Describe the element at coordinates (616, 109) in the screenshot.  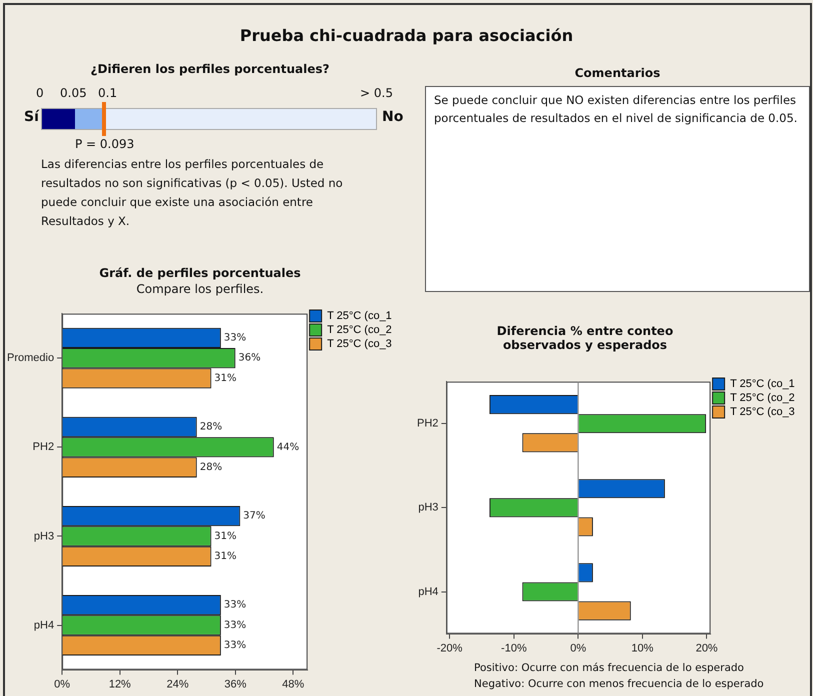
I see `text: Se puede concluir que NO existen diferencias entre los perfiles porcentuales de resultados en el nivel de significancia de 0.05.` at that location.